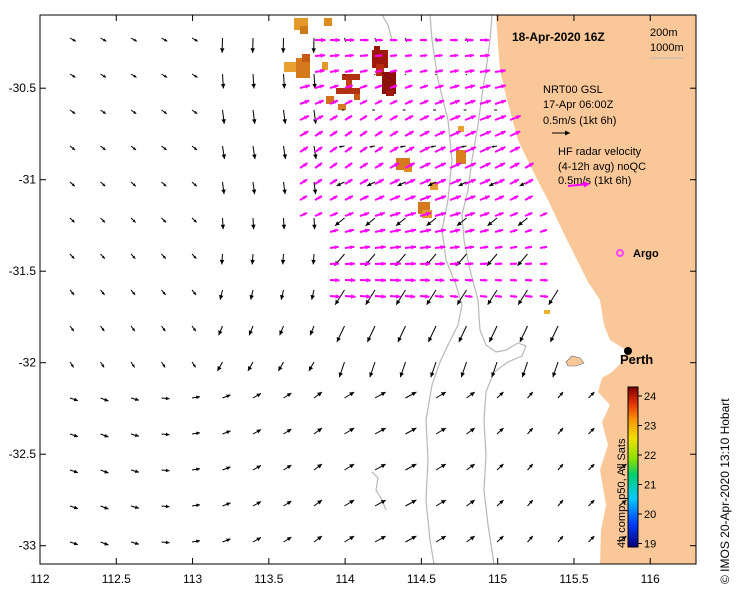  I want to click on argo-float-marker, so click(620, 253).